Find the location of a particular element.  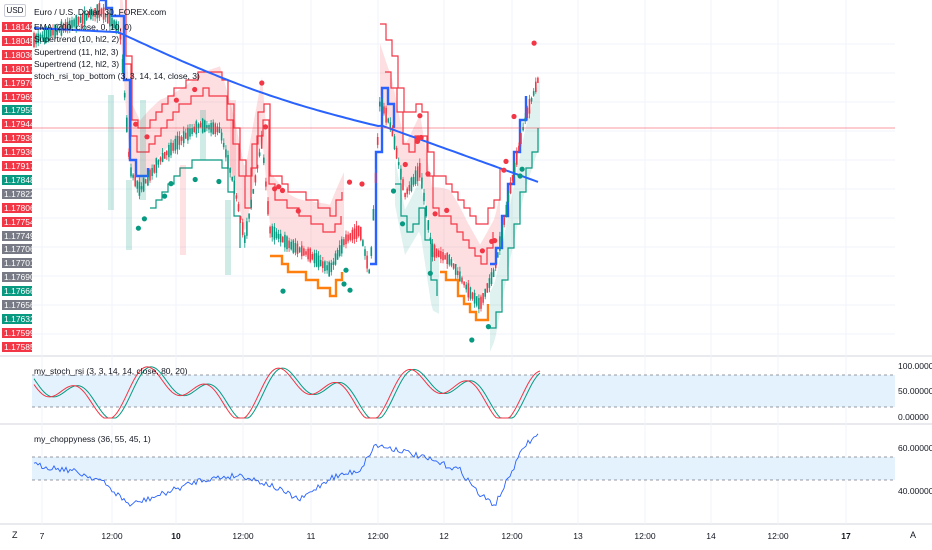

price-axis-label: 1.17976 is located at coordinates (17, 82).